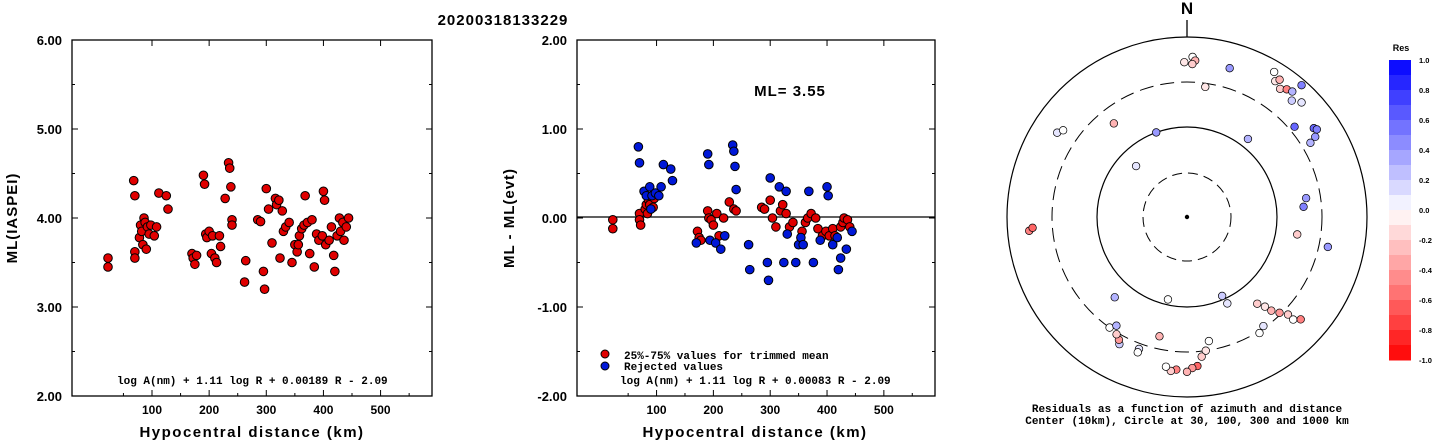 Image resolution: width=1437 pixels, height=441 pixels. What do you see at coordinates (770, 410) in the screenshot?
I see `panel2-xtick-label: 300` at bounding box center [770, 410].